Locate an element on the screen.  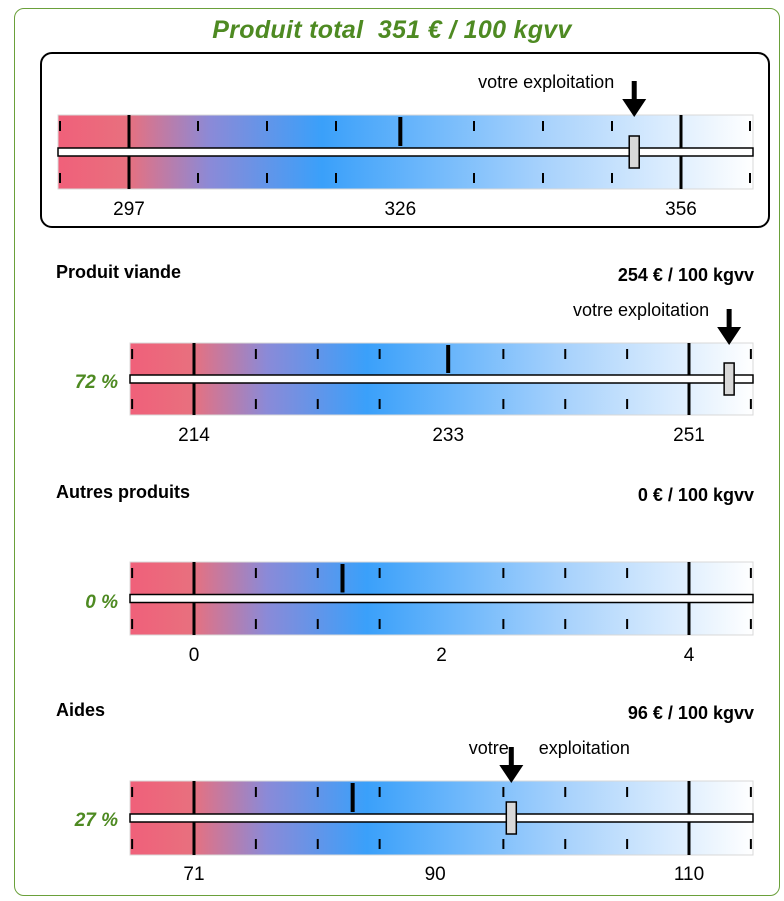
section-value-aides: 96 € / 100 kgvv is located at coordinates (690, 713).